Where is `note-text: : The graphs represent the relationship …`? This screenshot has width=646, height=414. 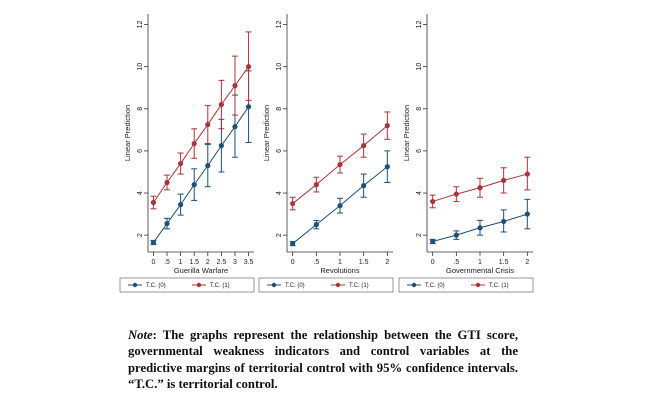
note-text: : The graphs represent the relationship … is located at coordinates (323, 360).